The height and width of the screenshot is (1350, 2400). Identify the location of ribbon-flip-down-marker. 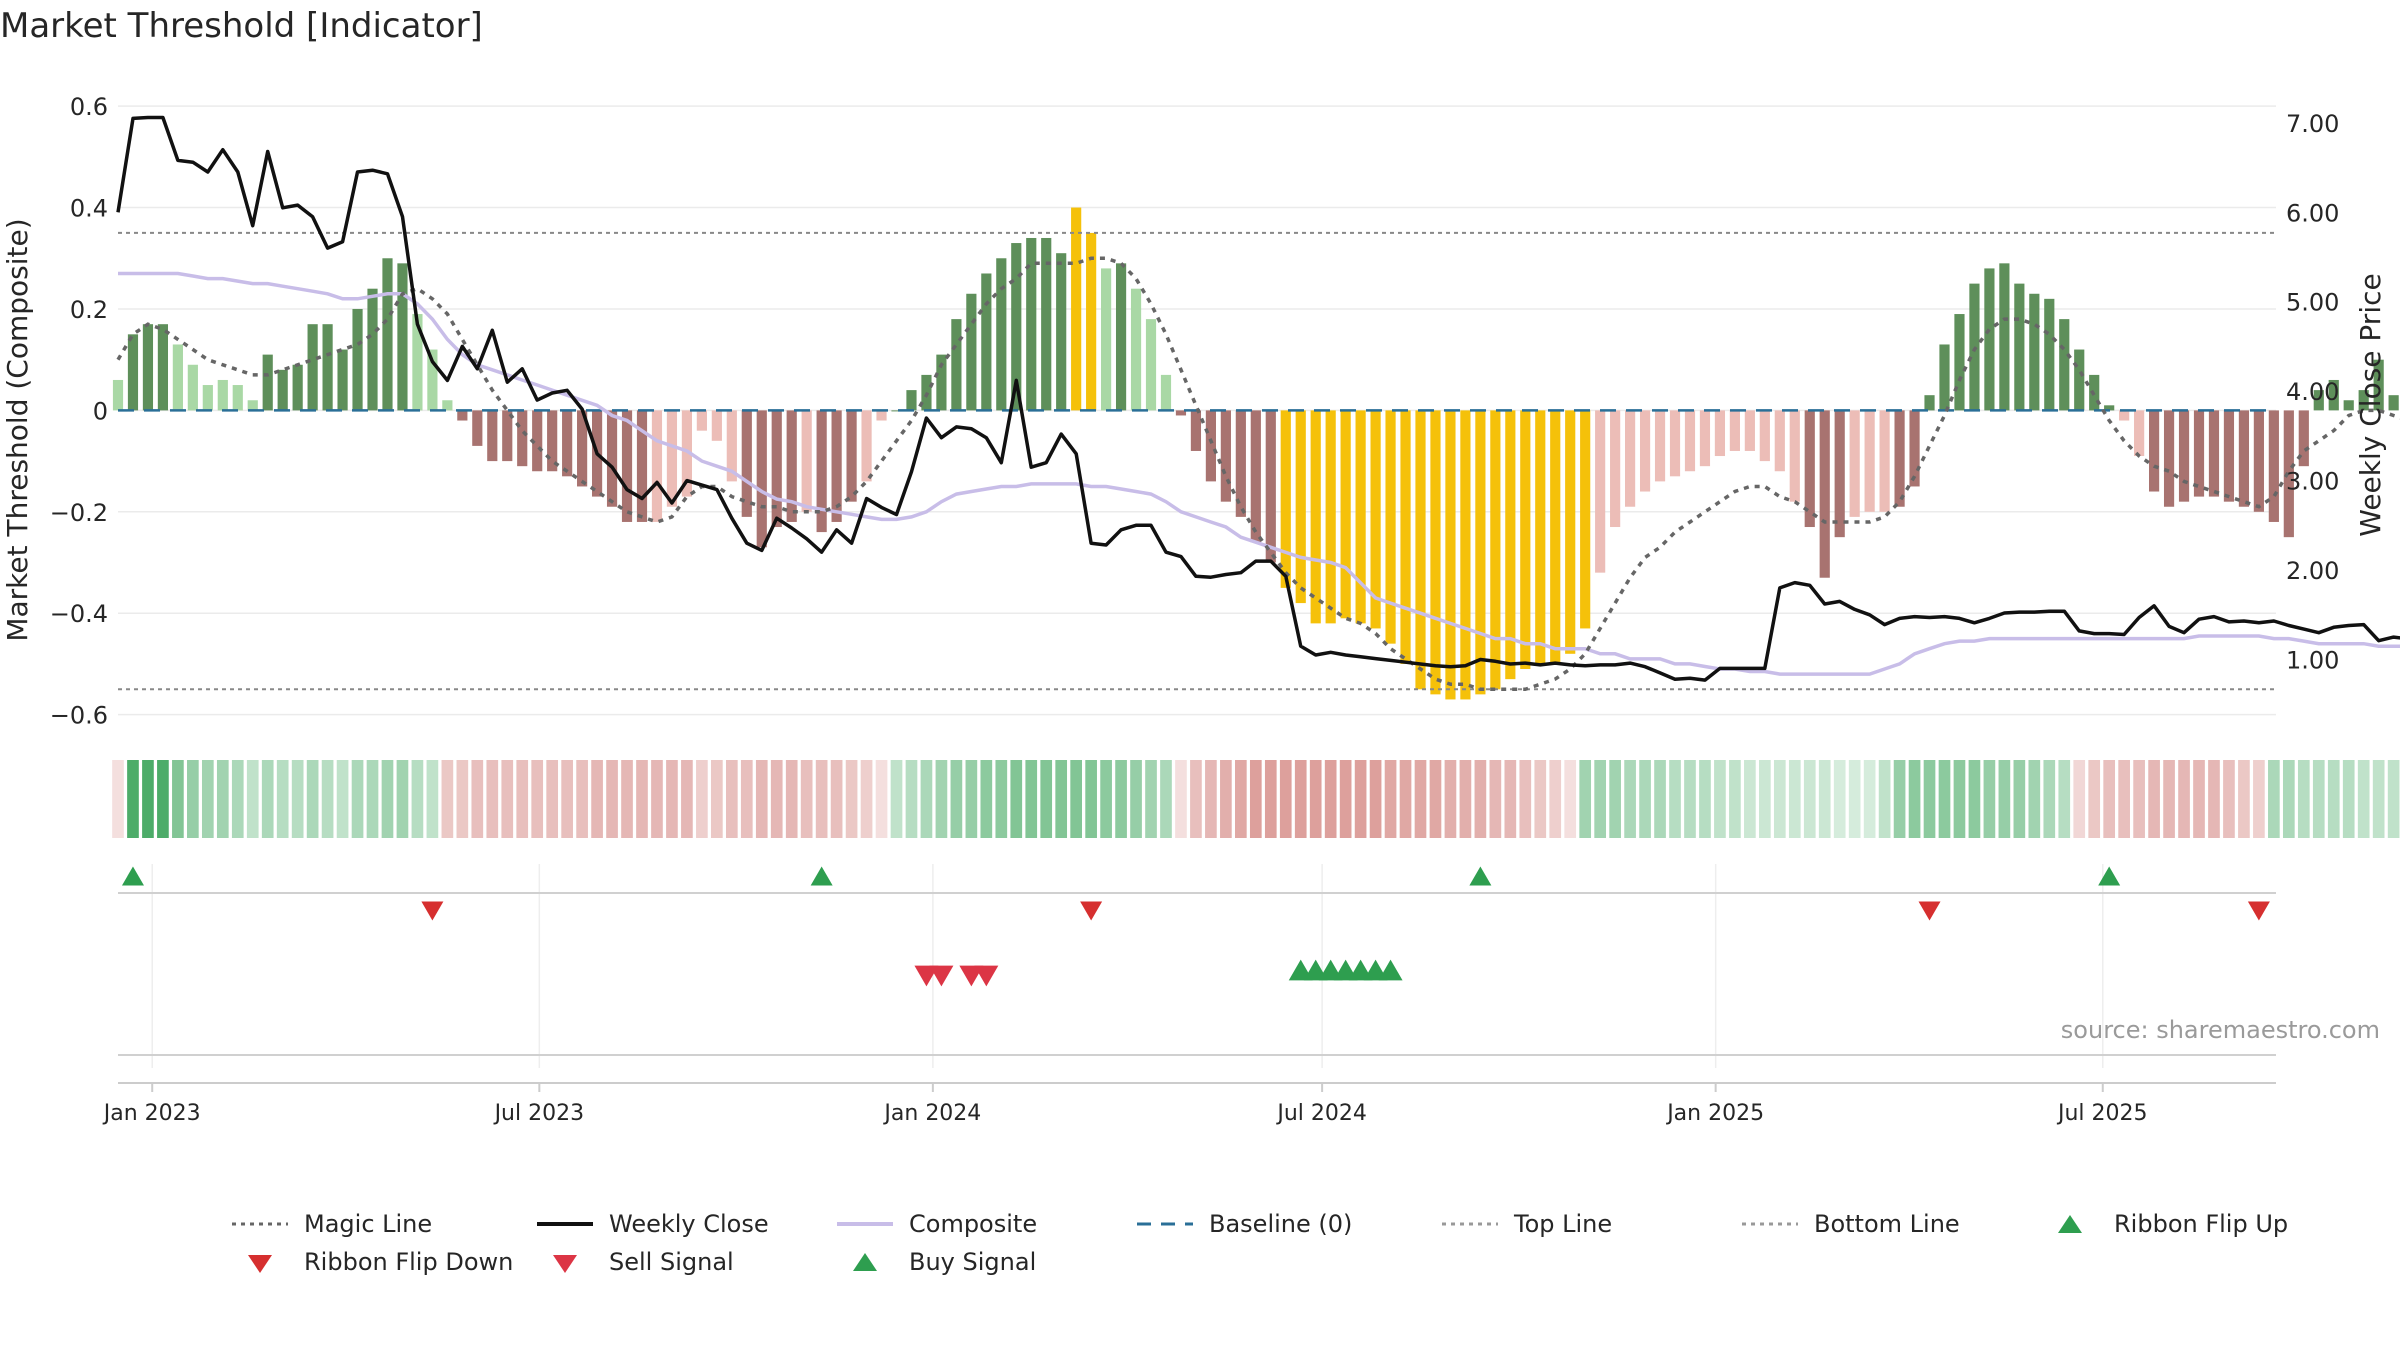
(432, 911).